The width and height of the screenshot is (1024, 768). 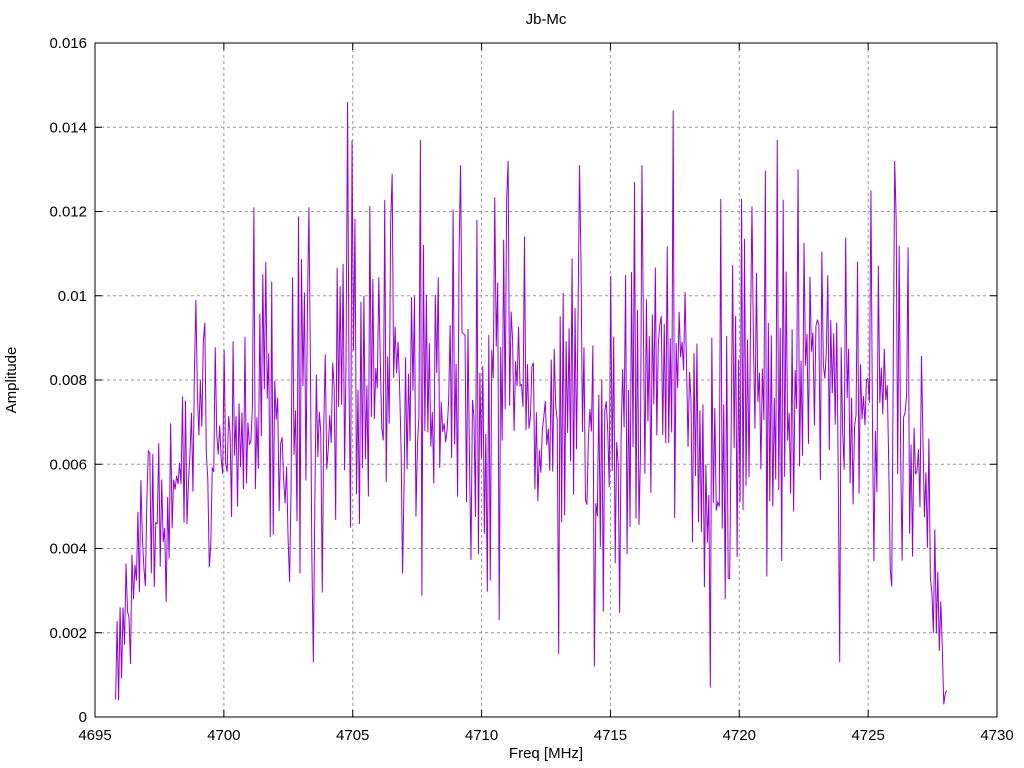 What do you see at coordinates (739, 735) in the screenshot?
I see `x-tick-label: 4720` at bounding box center [739, 735].